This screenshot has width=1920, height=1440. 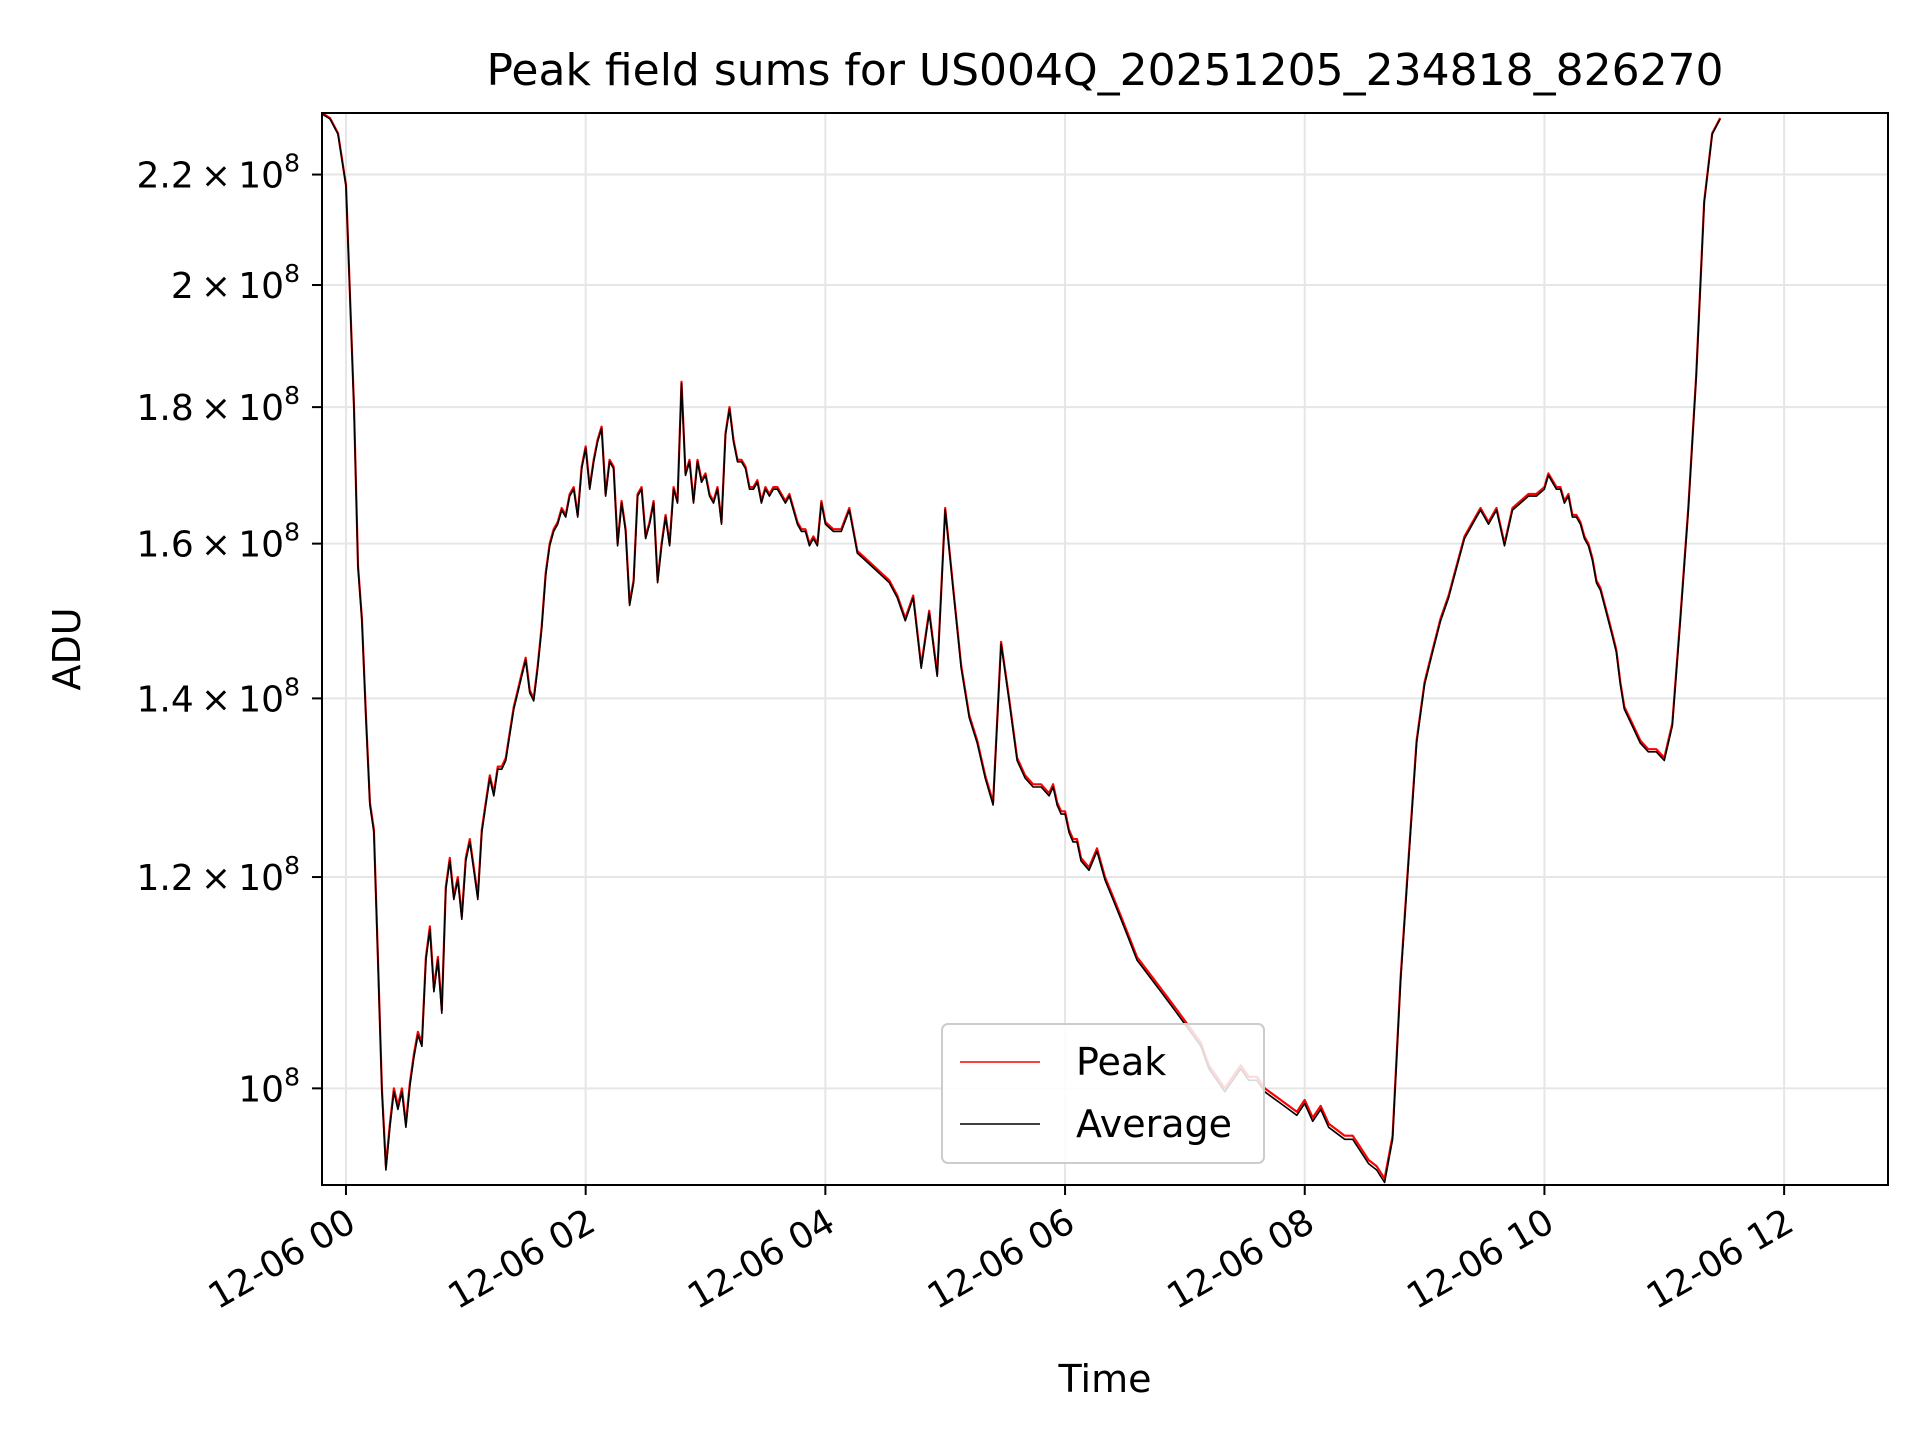 I want to click on x-axis-label: Time, so click(x=1105, y=1379).